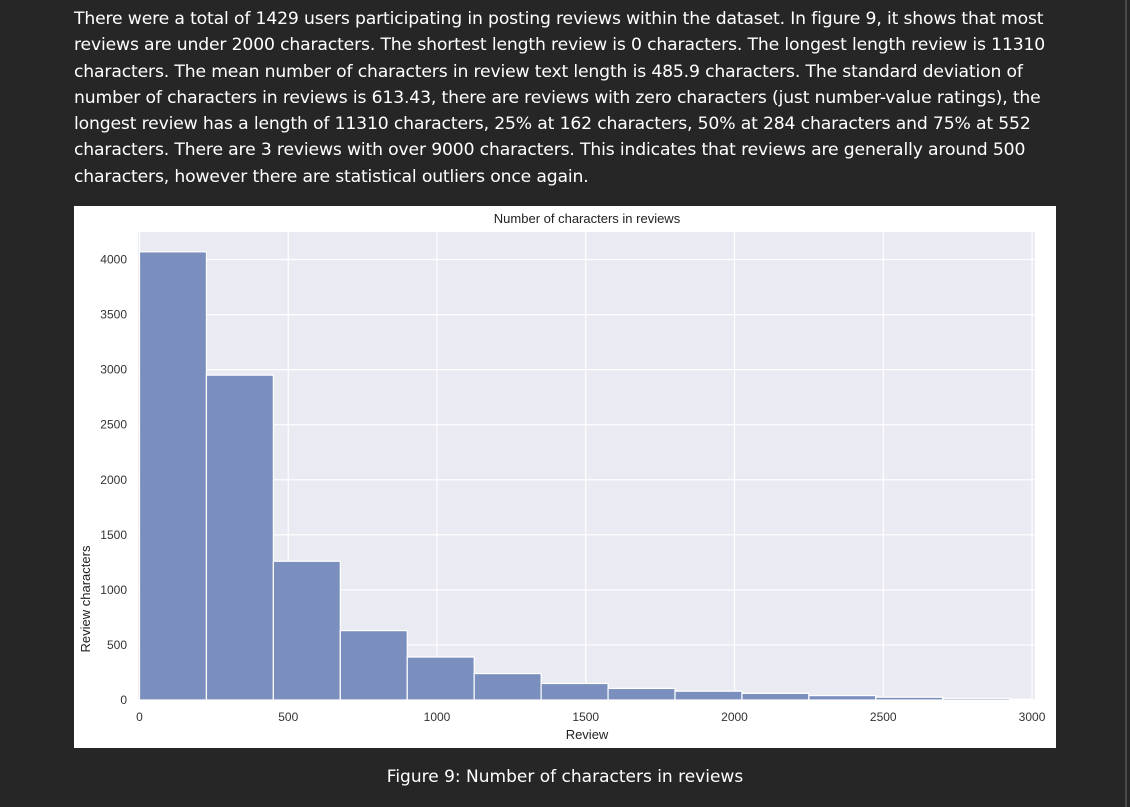 This screenshot has width=1130, height=807. What do you see at coordinates (587, 218) in the screenshot?
I see `chart-title: Number of characters in reviews` at bounding box center [587, 218].